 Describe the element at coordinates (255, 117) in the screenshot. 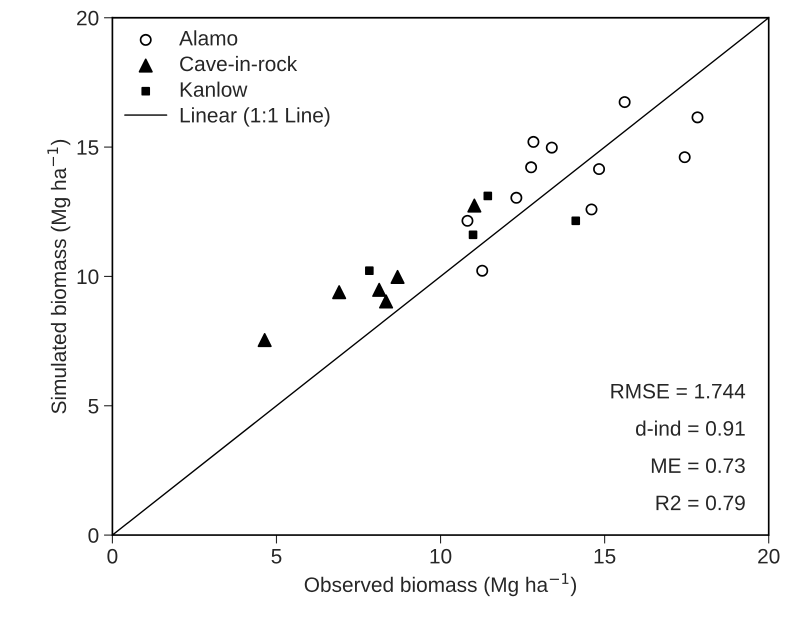

I see `legend-label: Linear (1:1 Line)` at that location.